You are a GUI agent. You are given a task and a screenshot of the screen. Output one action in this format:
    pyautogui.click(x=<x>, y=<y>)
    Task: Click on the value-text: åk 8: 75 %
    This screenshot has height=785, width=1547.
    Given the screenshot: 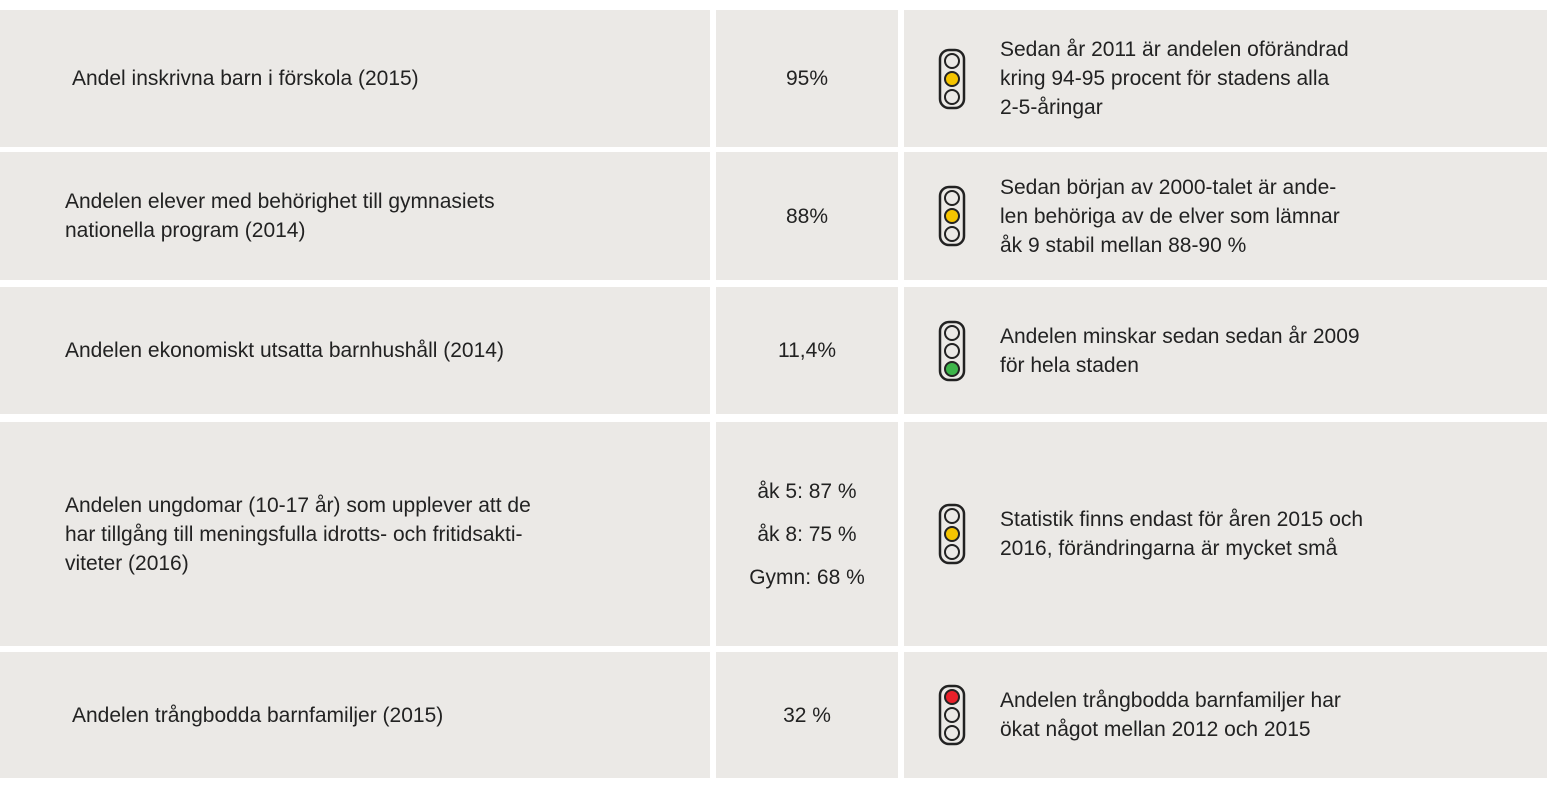 What is the action you would take?
    pyautogui.click(x=807, y=534)
    